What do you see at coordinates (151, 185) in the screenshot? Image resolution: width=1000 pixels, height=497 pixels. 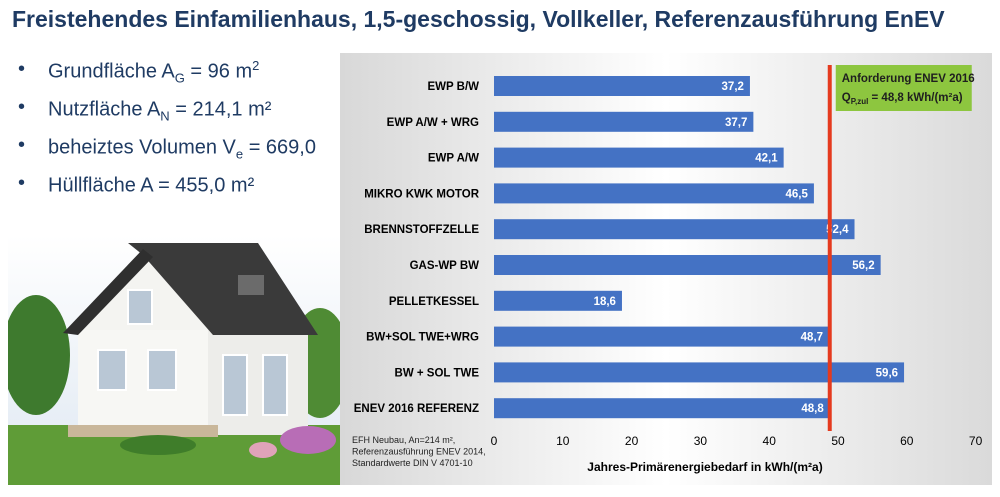 I see `property-text: Hüllfläche A = 455,0 m²` at bounding box center [151, 185].